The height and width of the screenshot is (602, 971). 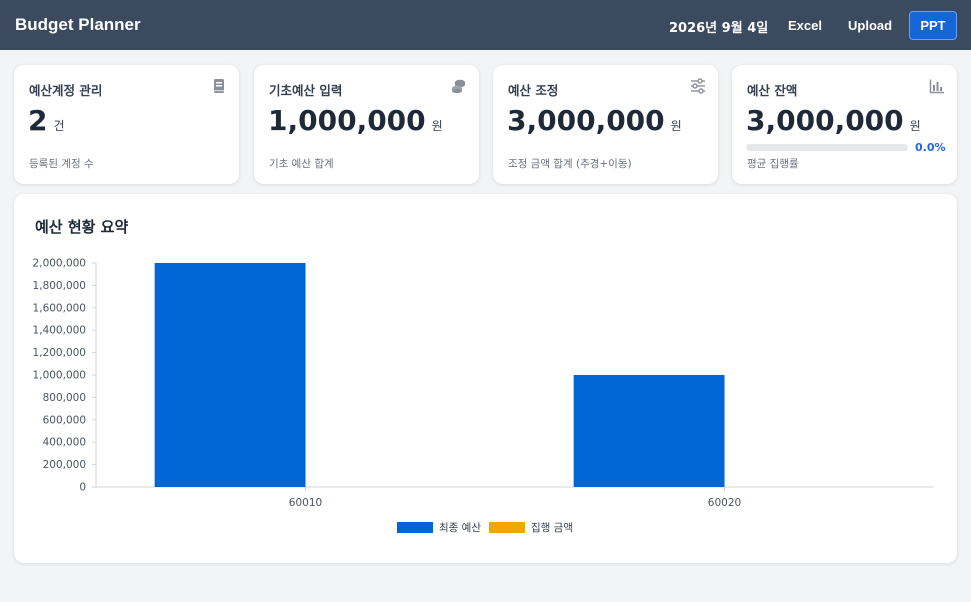 What do you see at coordinates (347, 120) in the screenshot?
I see `card-value-number: 1,000,000` at bounding box center [347, 120].